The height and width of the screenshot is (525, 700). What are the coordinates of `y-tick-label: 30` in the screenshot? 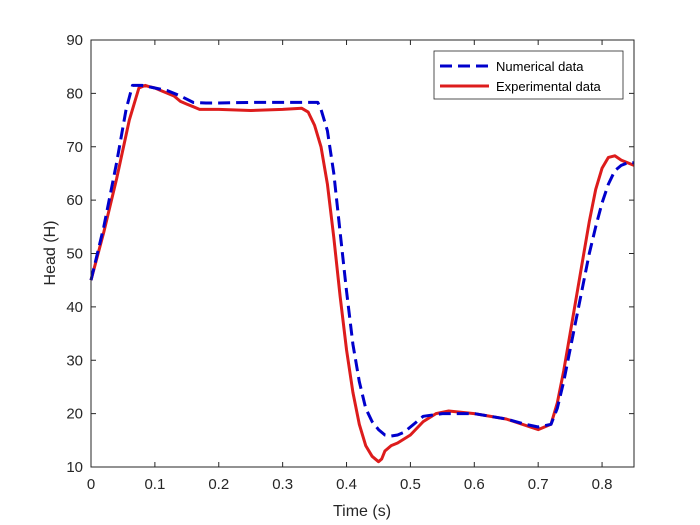 It's located at (74, 360).